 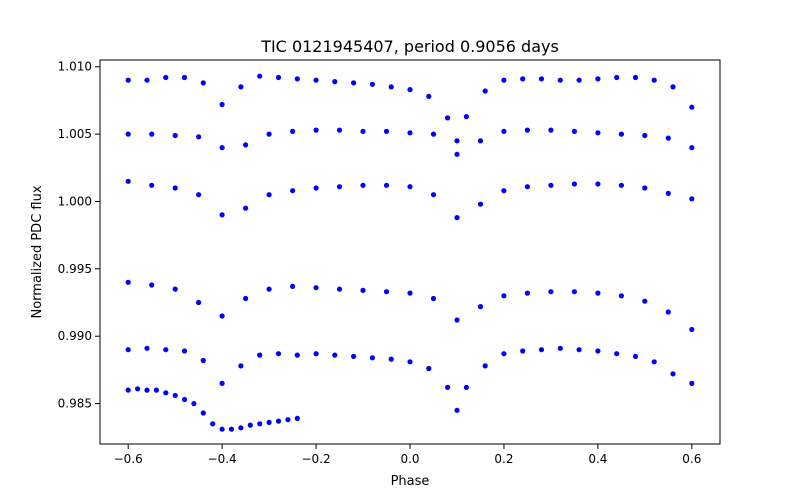 I want to click on x-tick-label: −0.6, so click(x=128, y=459).